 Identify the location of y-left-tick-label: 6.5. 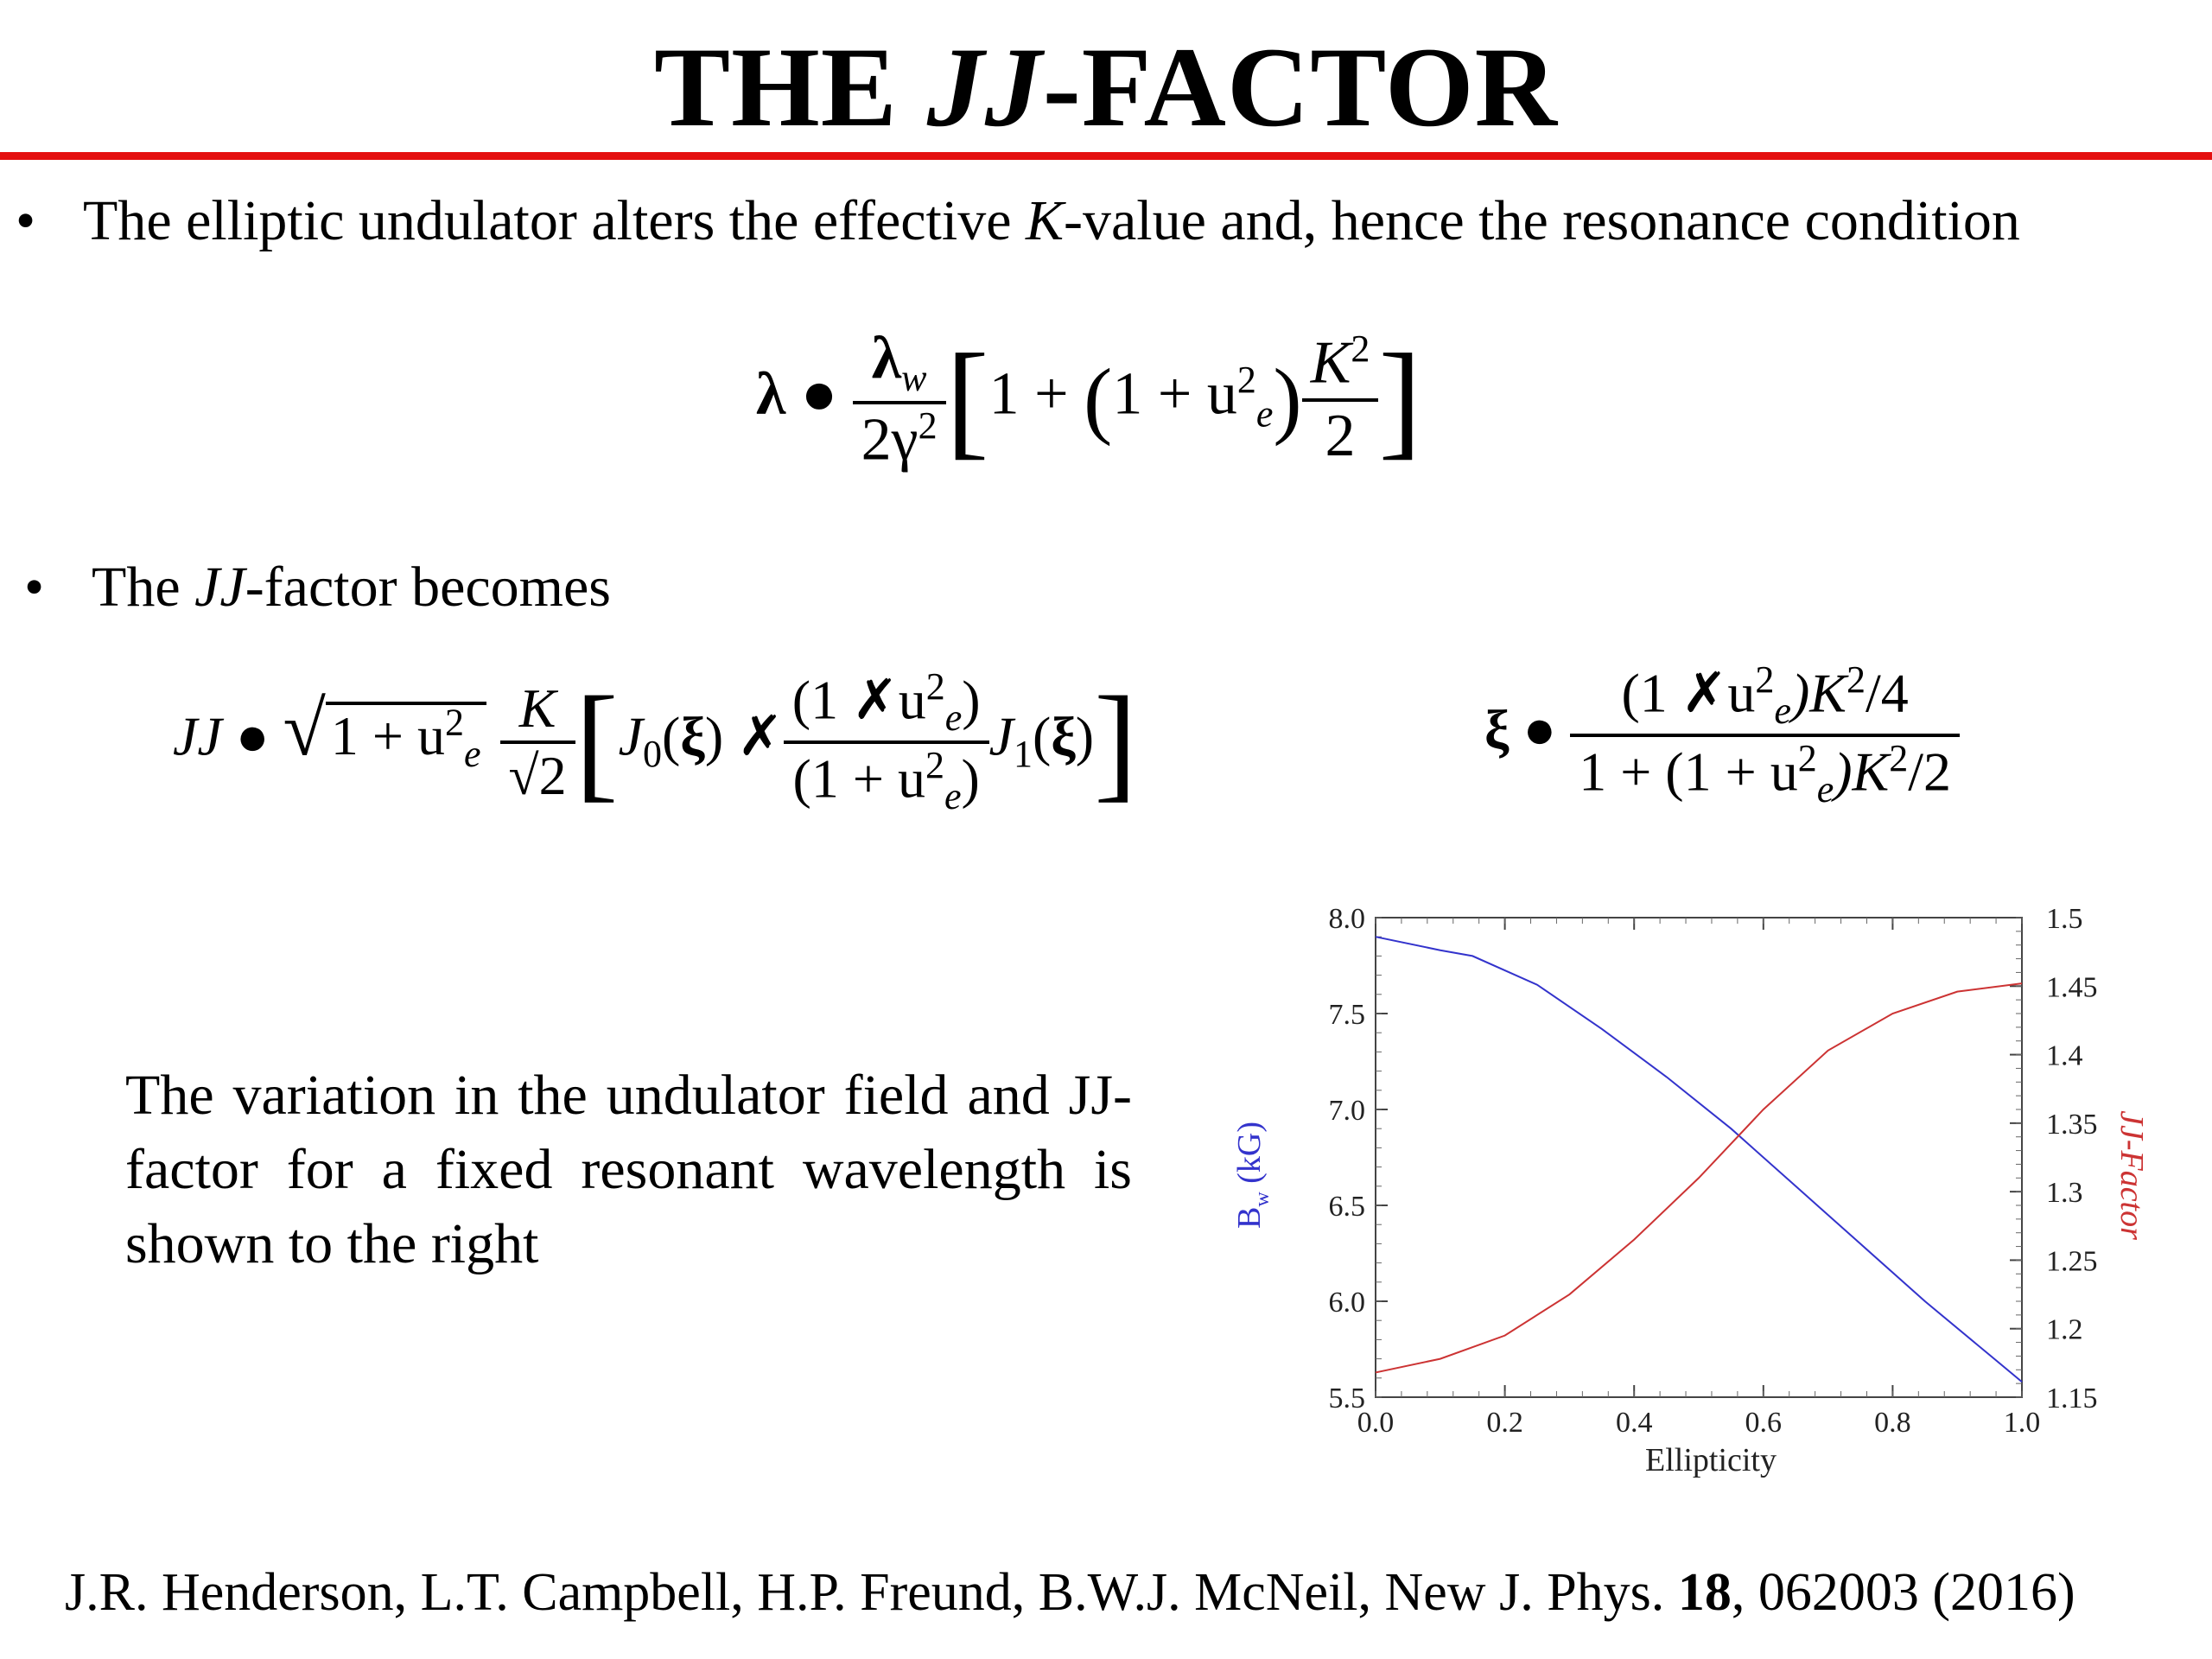
(1347, 1207).